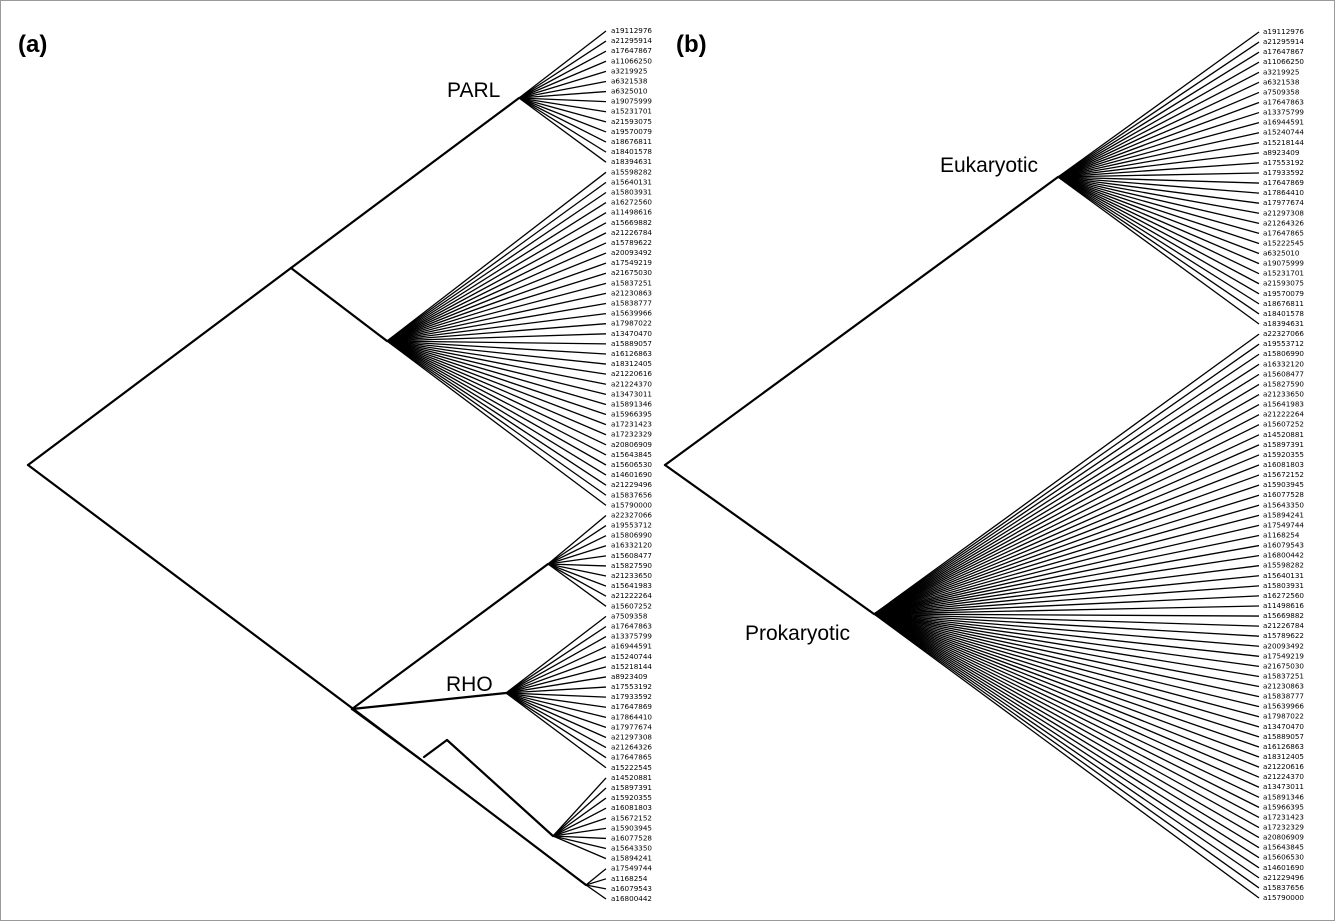  I want to click on leaf-label: a15897391, so click(1283, 444).